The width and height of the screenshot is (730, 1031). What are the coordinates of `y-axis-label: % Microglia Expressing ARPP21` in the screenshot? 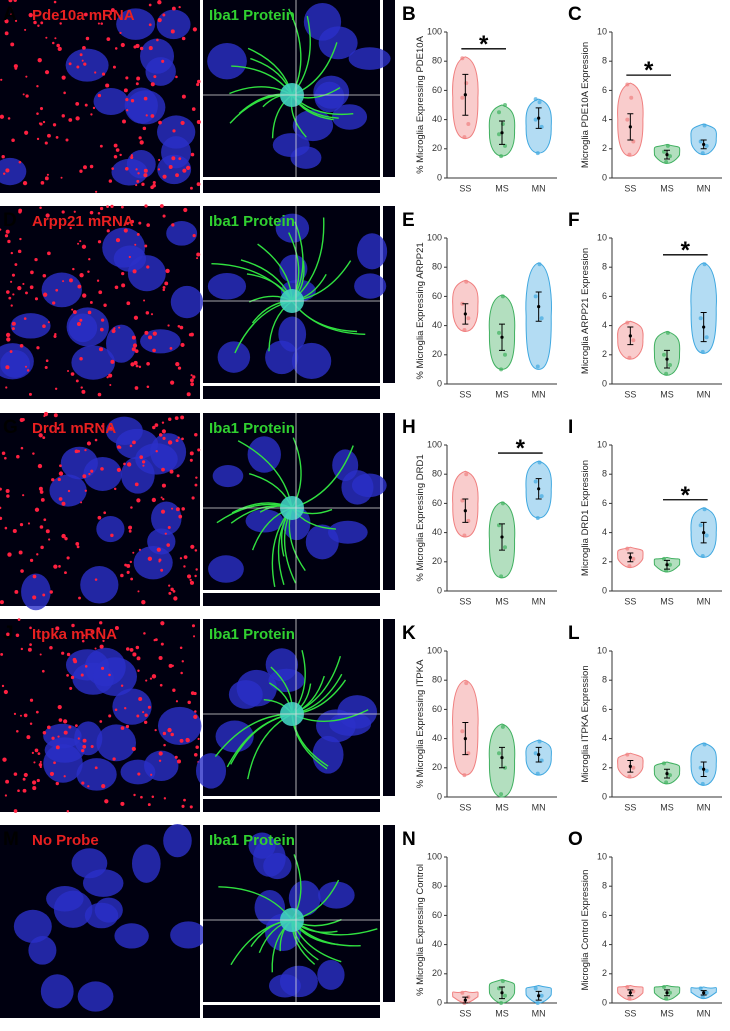 It's located at (420, 310).